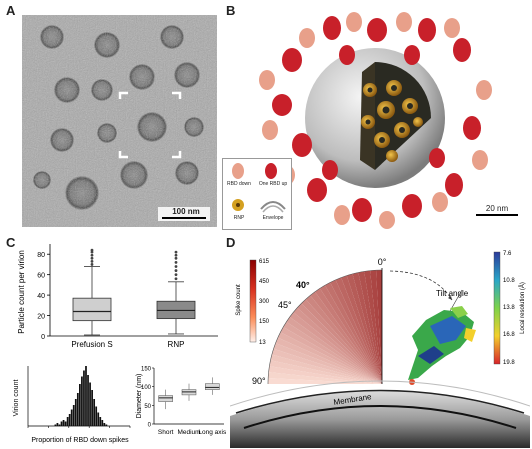 The image size is (532, 449). What do you see at coordinates (11, 242) in the screenshot?
I see `panel-label-c: C` at bounding box center [11, 242].